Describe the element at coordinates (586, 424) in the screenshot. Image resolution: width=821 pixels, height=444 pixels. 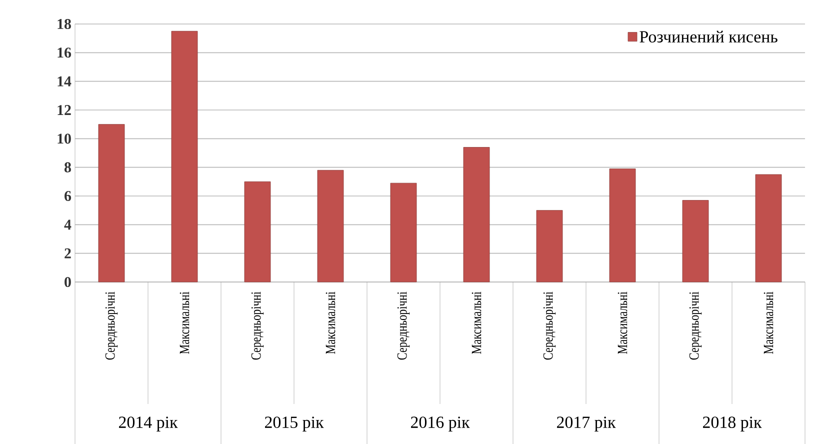
I see `text: 2017 рік` at that location.